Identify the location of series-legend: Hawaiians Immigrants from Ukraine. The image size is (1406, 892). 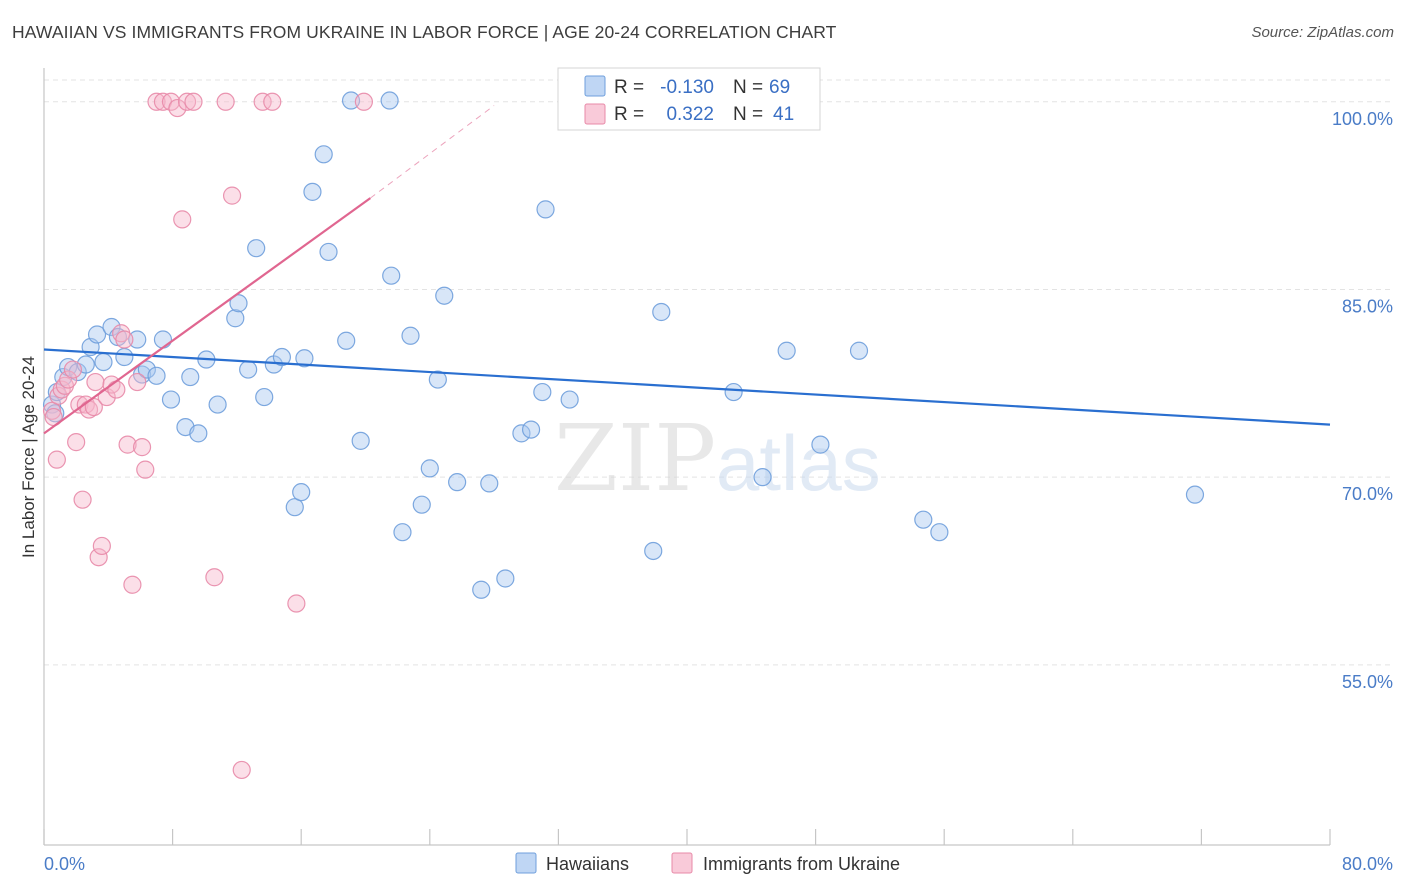
(707, 863).